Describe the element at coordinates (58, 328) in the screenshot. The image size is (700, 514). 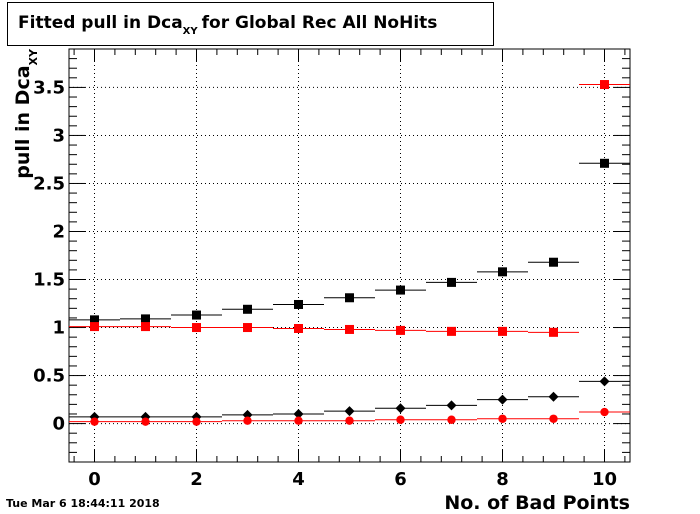
I see `y-tick-label: 1` at that location.